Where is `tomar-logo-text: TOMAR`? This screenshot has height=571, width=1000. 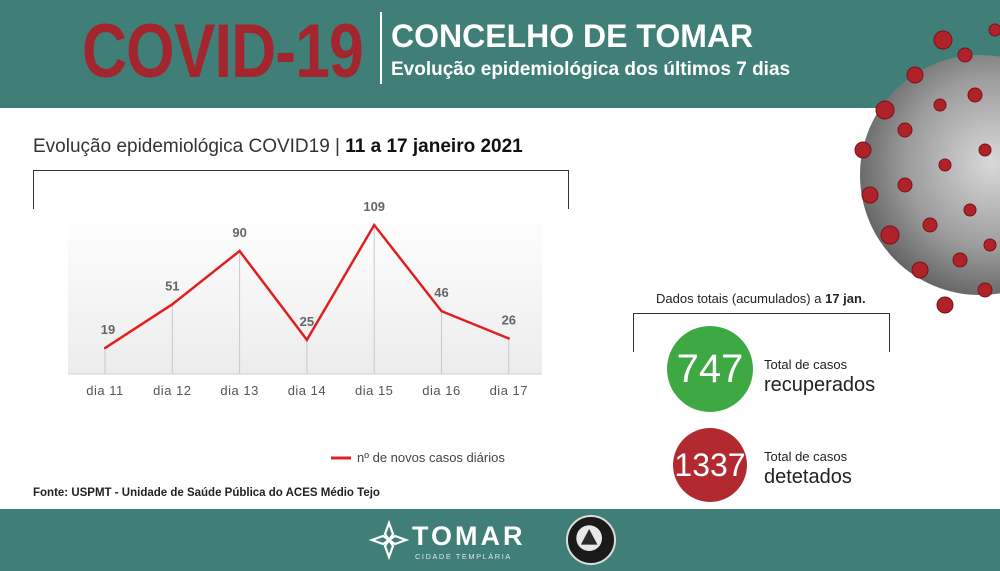 tomar-logo-text: TOMAR is located at coordinates (469, 536).